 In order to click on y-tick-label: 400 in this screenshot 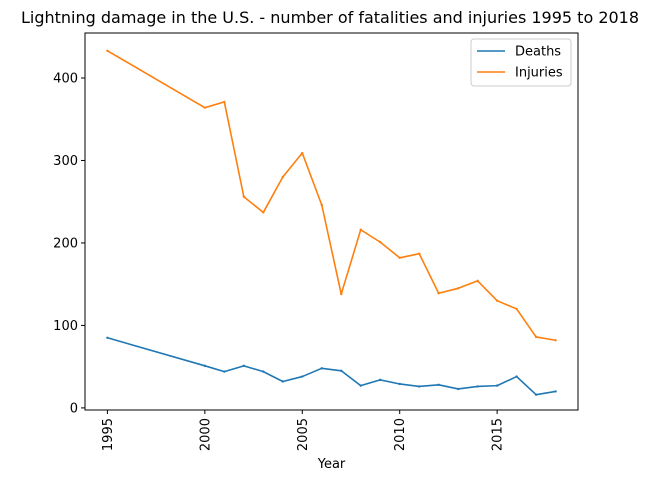, I will do `click(65, 78)`.